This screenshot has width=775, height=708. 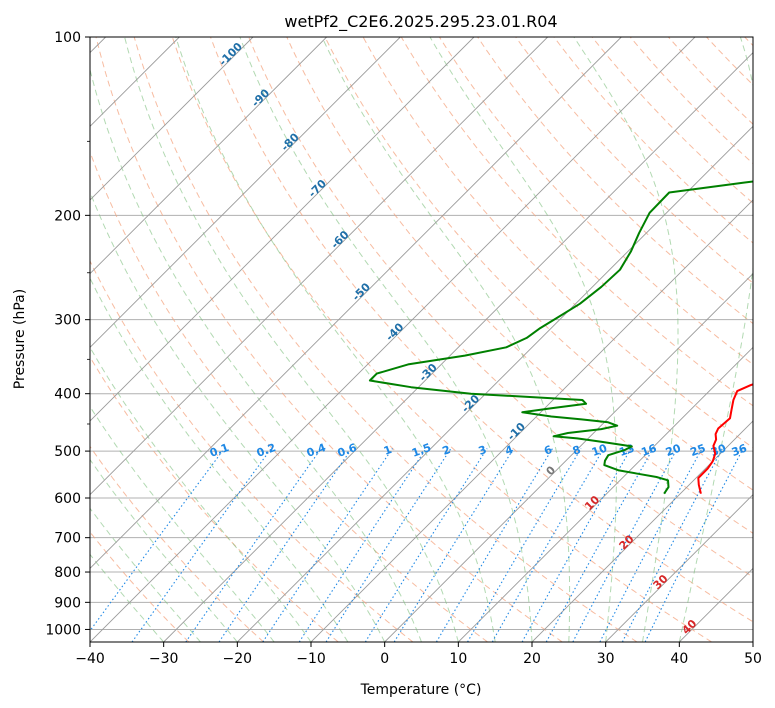 I want to click on y-tick-label: 1000, so click(x=63, y=630).